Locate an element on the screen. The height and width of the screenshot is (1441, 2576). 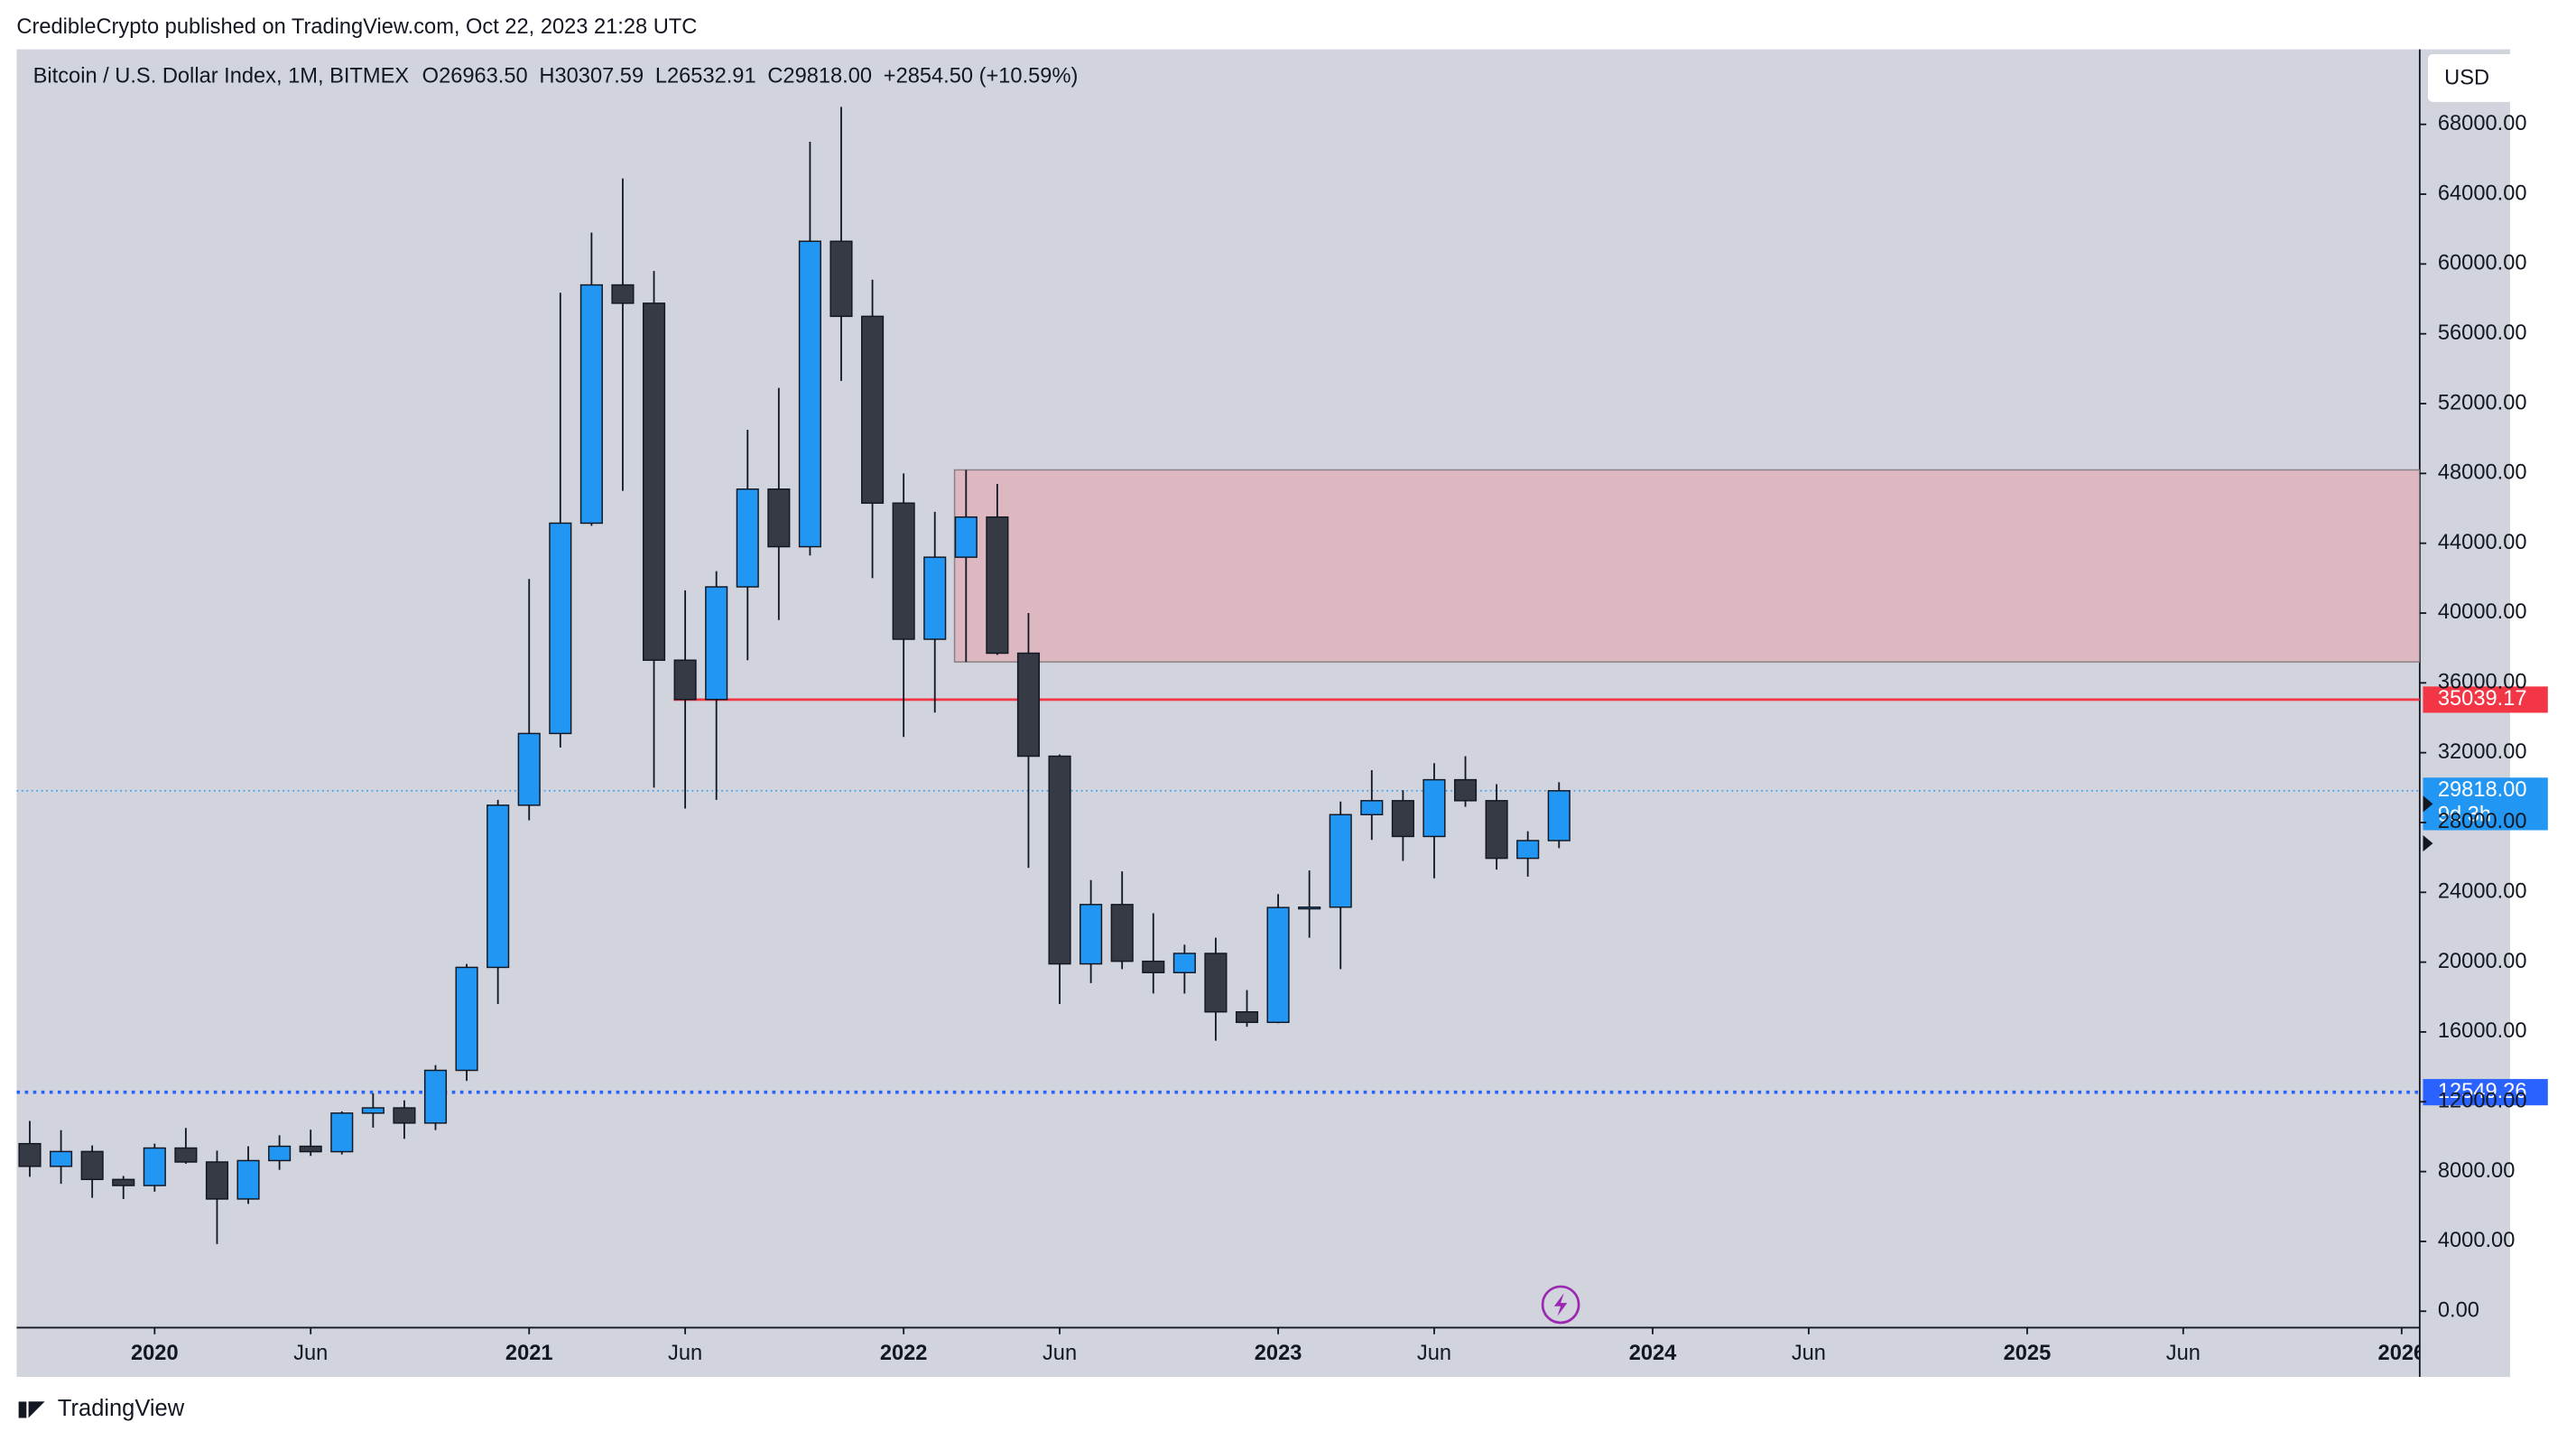
y-tick-label: 24000.00 is located at coordinates (2482, 892).